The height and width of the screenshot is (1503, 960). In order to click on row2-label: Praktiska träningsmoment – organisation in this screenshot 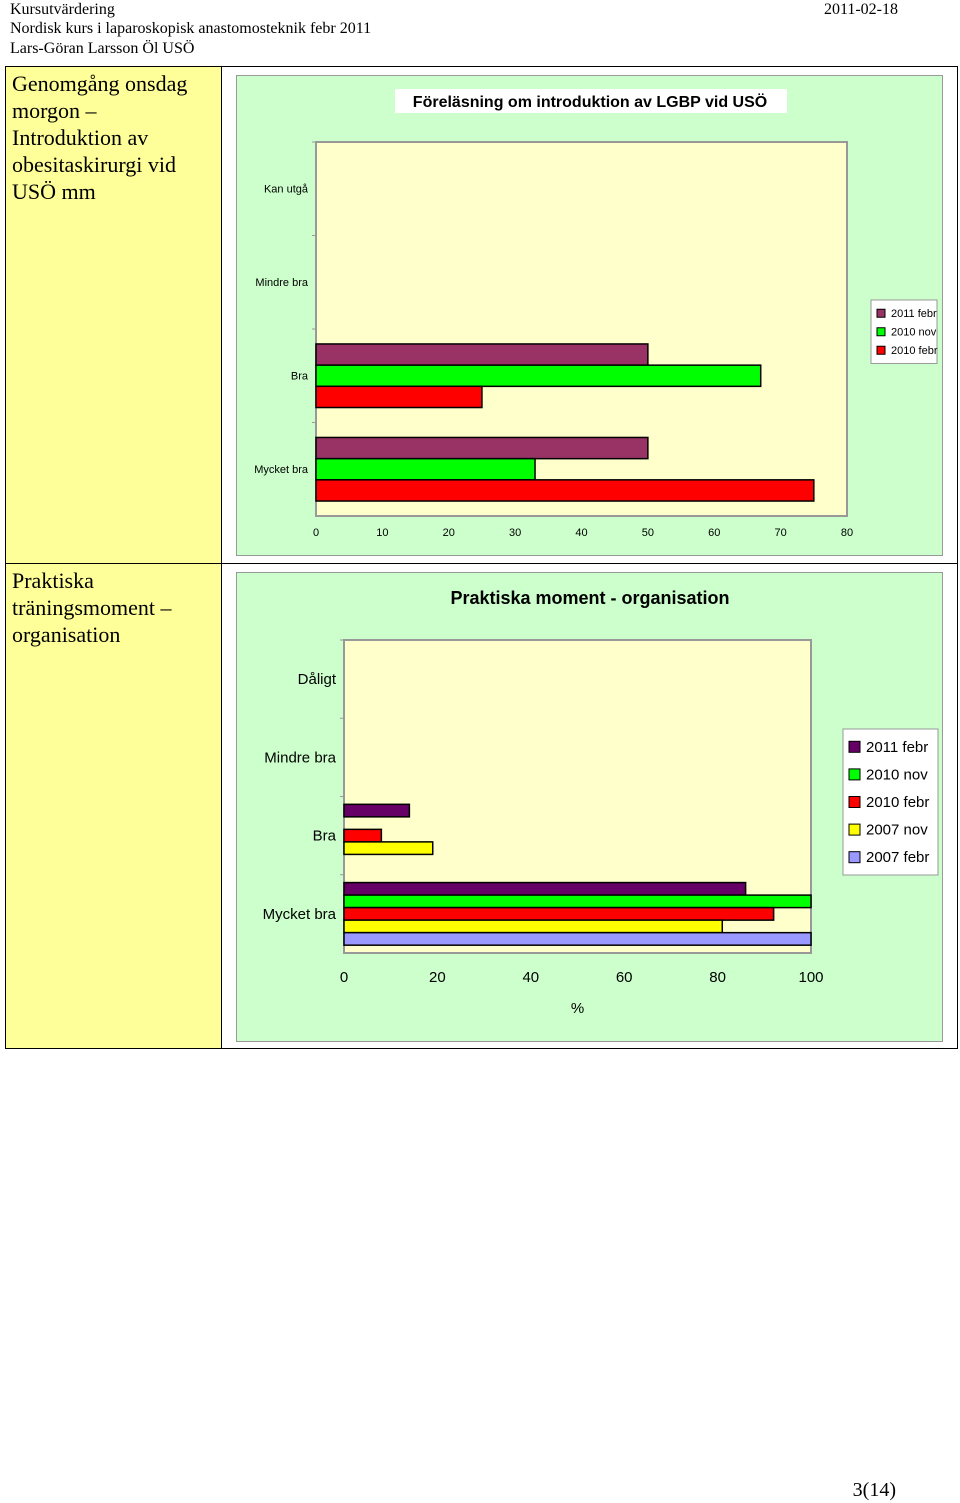, I will do `click(92, 607)`.